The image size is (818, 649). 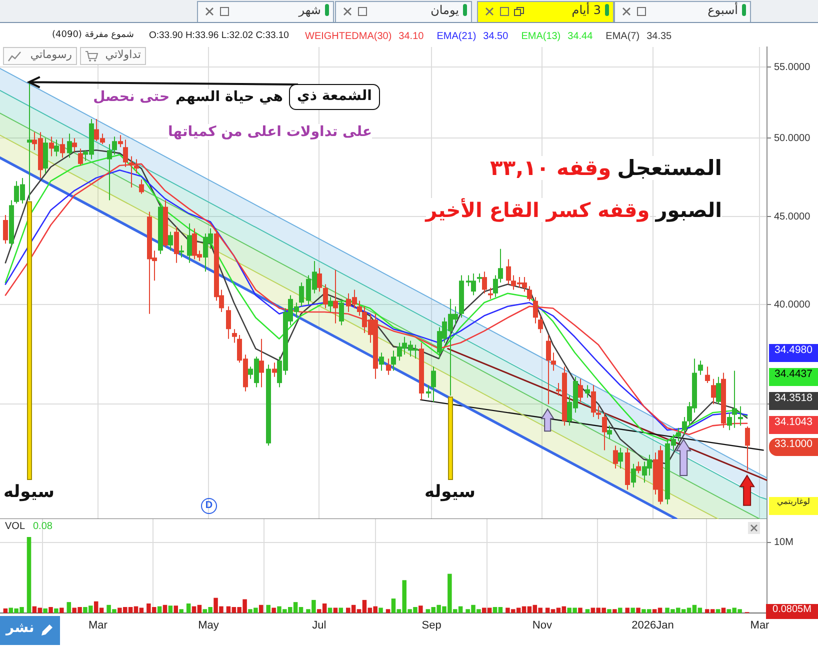 What do you see at coordinates (792, 304) in the screenshot?
I see `y-tick-label: 40.0000` at bounding box center [792, 304].